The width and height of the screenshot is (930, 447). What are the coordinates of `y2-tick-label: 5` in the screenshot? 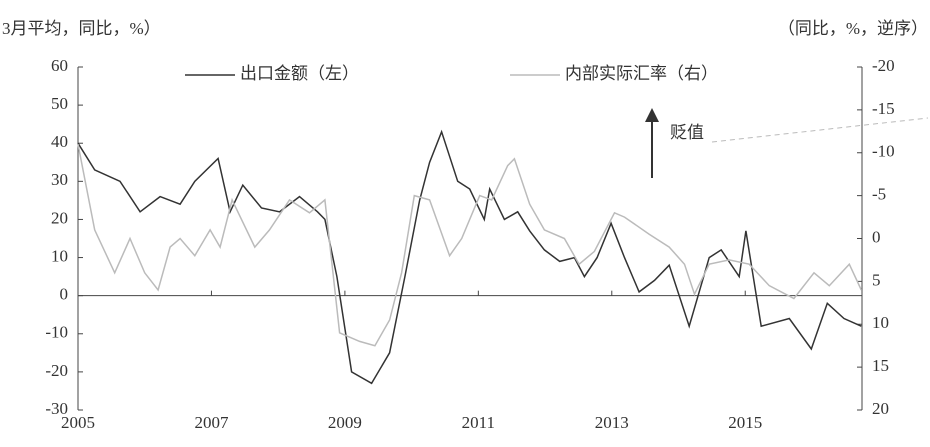 It's located at (876, 279).